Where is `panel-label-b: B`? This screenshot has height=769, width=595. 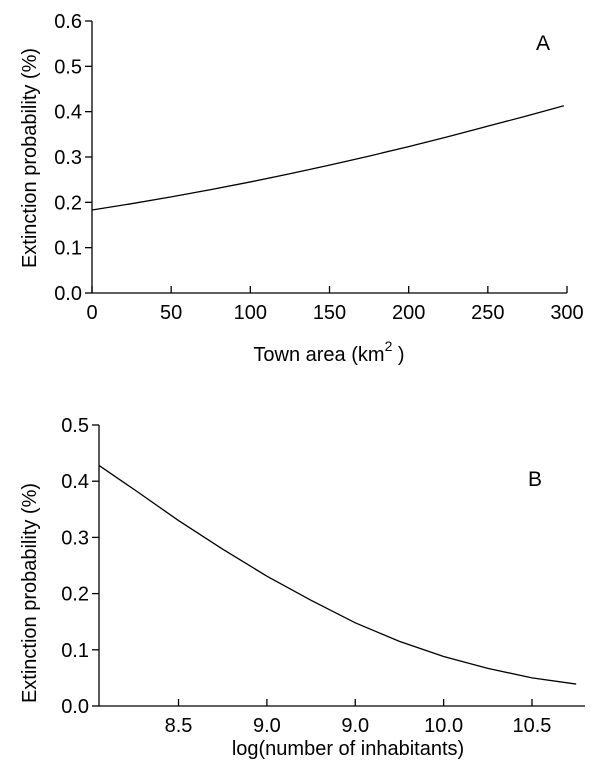 panel-label-b: B is located at coordinates (535, 479).